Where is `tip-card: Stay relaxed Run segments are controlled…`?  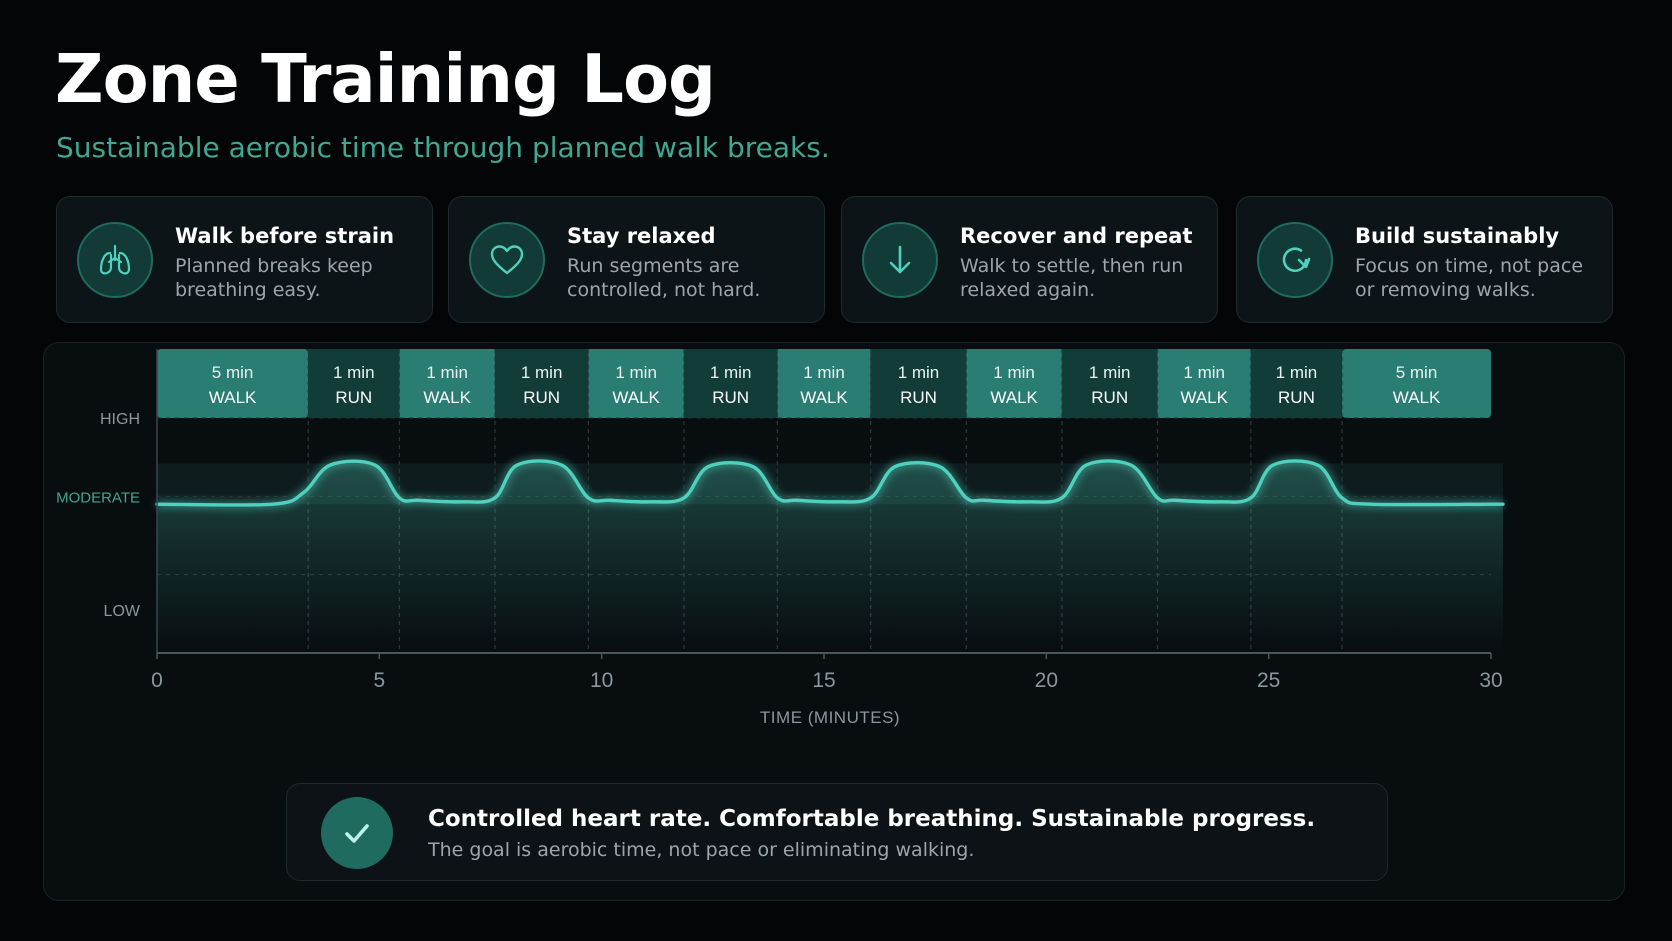 tip-card: Stay relaxed Run segments are controlled… is located at coordinates (636, 259).